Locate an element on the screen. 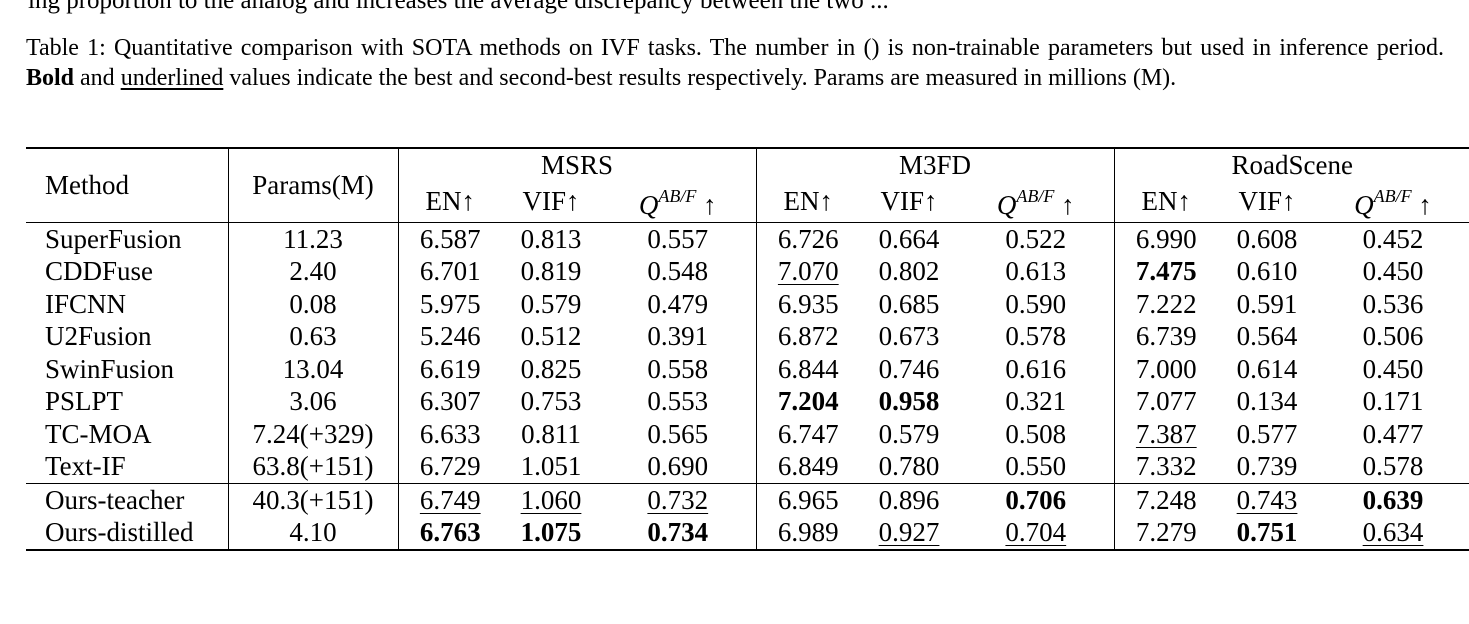 The image size is (1469, 624). cell-value: 0.706 is located at coordinates (1036, 499).